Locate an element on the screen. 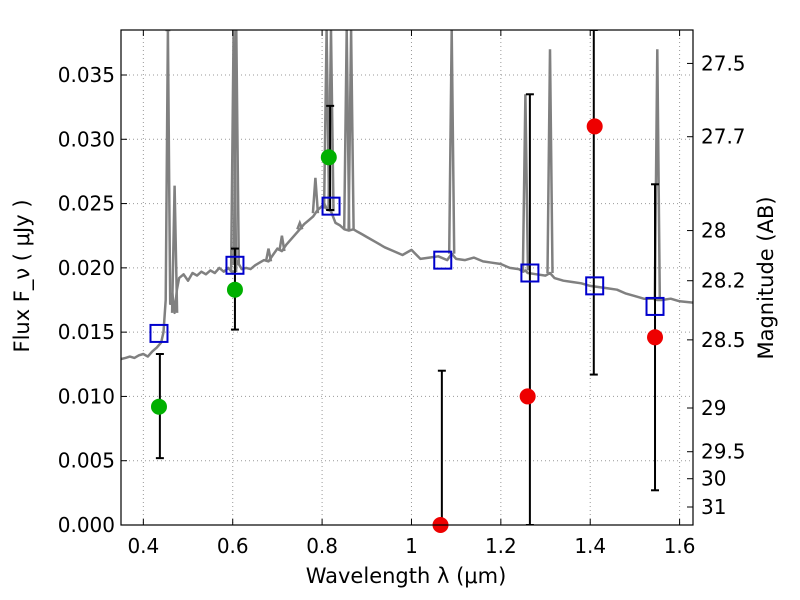  mag-tick-label-5: 29 is located at coordinates (713, 408).